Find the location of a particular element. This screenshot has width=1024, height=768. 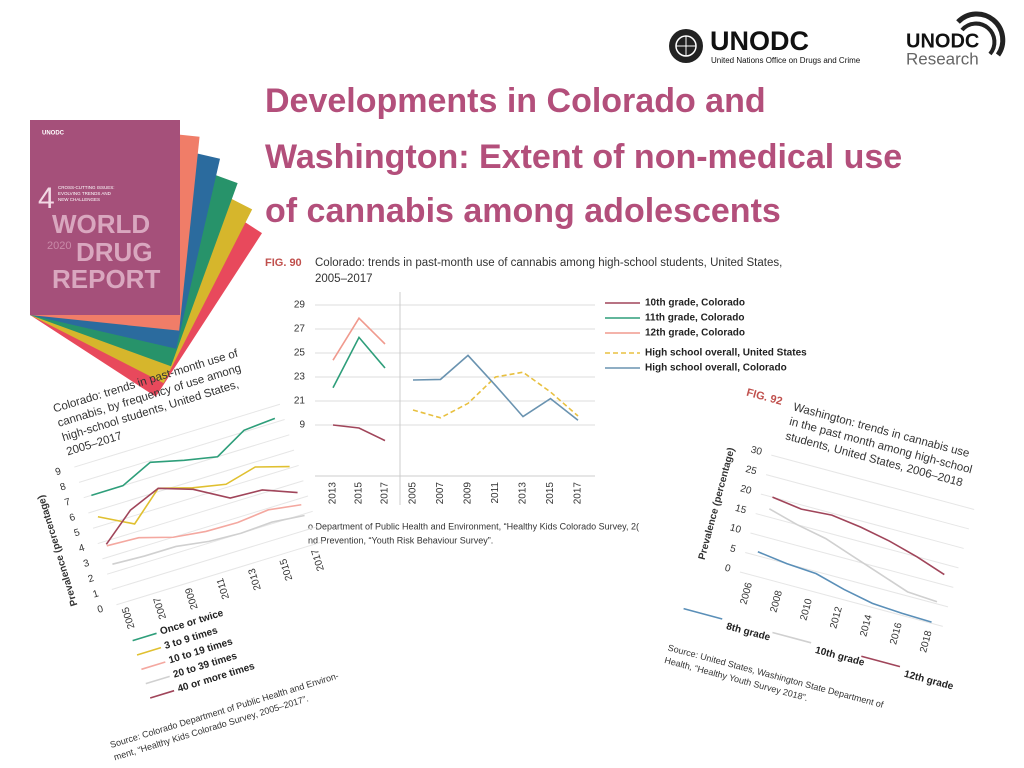

cover-title: WORLD is located at coordinates (101, 224).